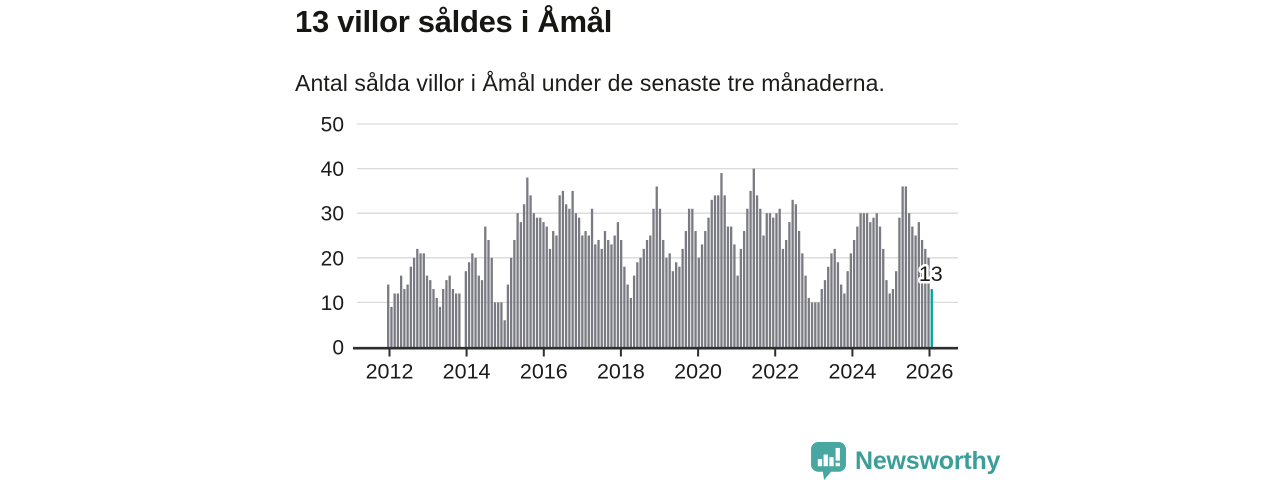 The width and height of the screenshot is (1280, 480). What do you see at coordinates (390, 372) in the screenshot?
I see `x-tick-label: 2012` at bounding box center [390, 372].